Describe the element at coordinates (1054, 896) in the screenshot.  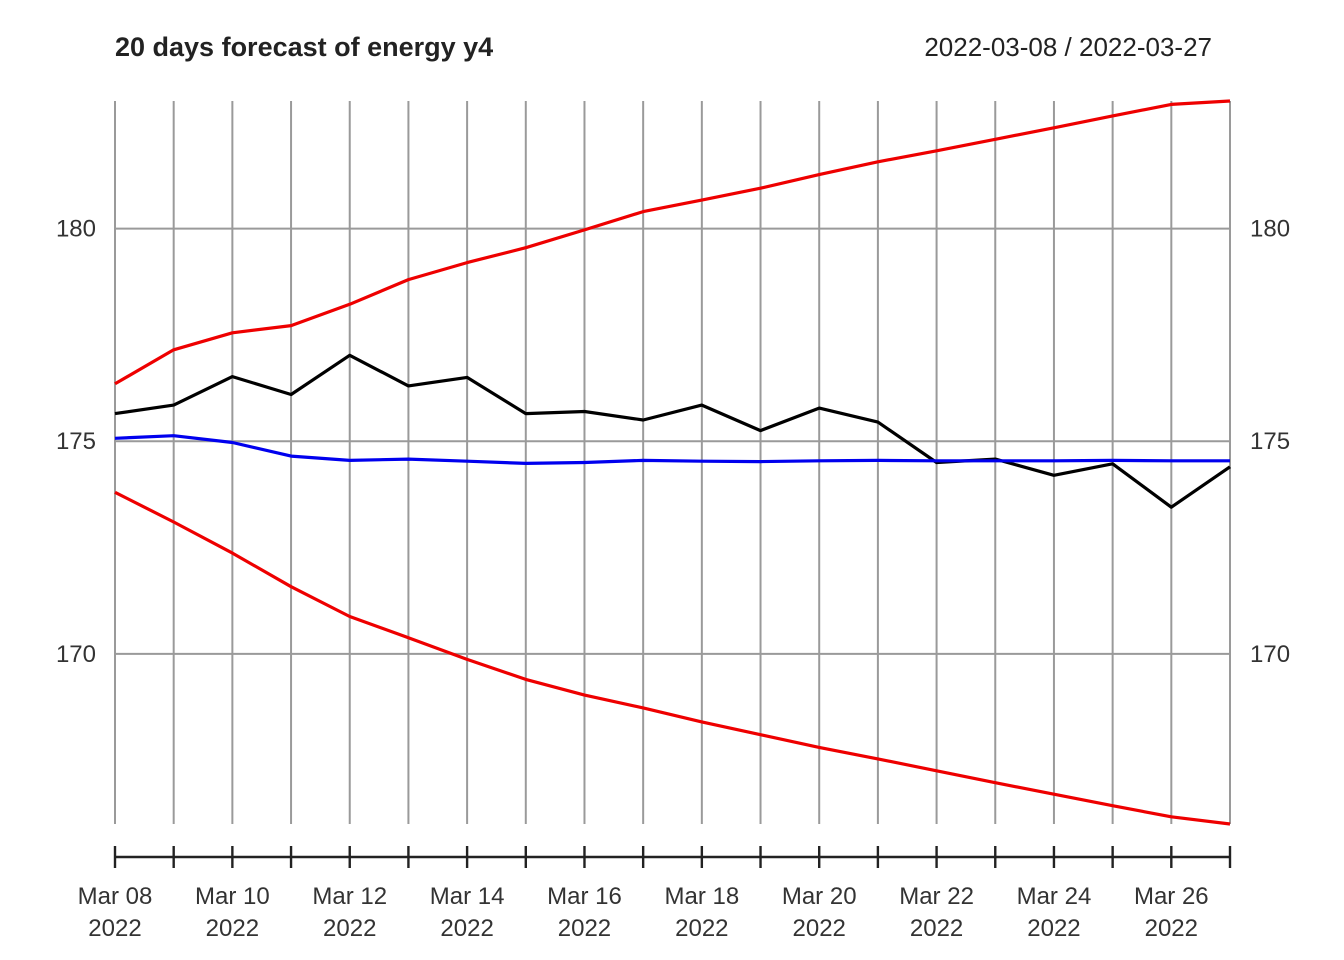
I see `x-tick-label-month: Mar 24` at that location.